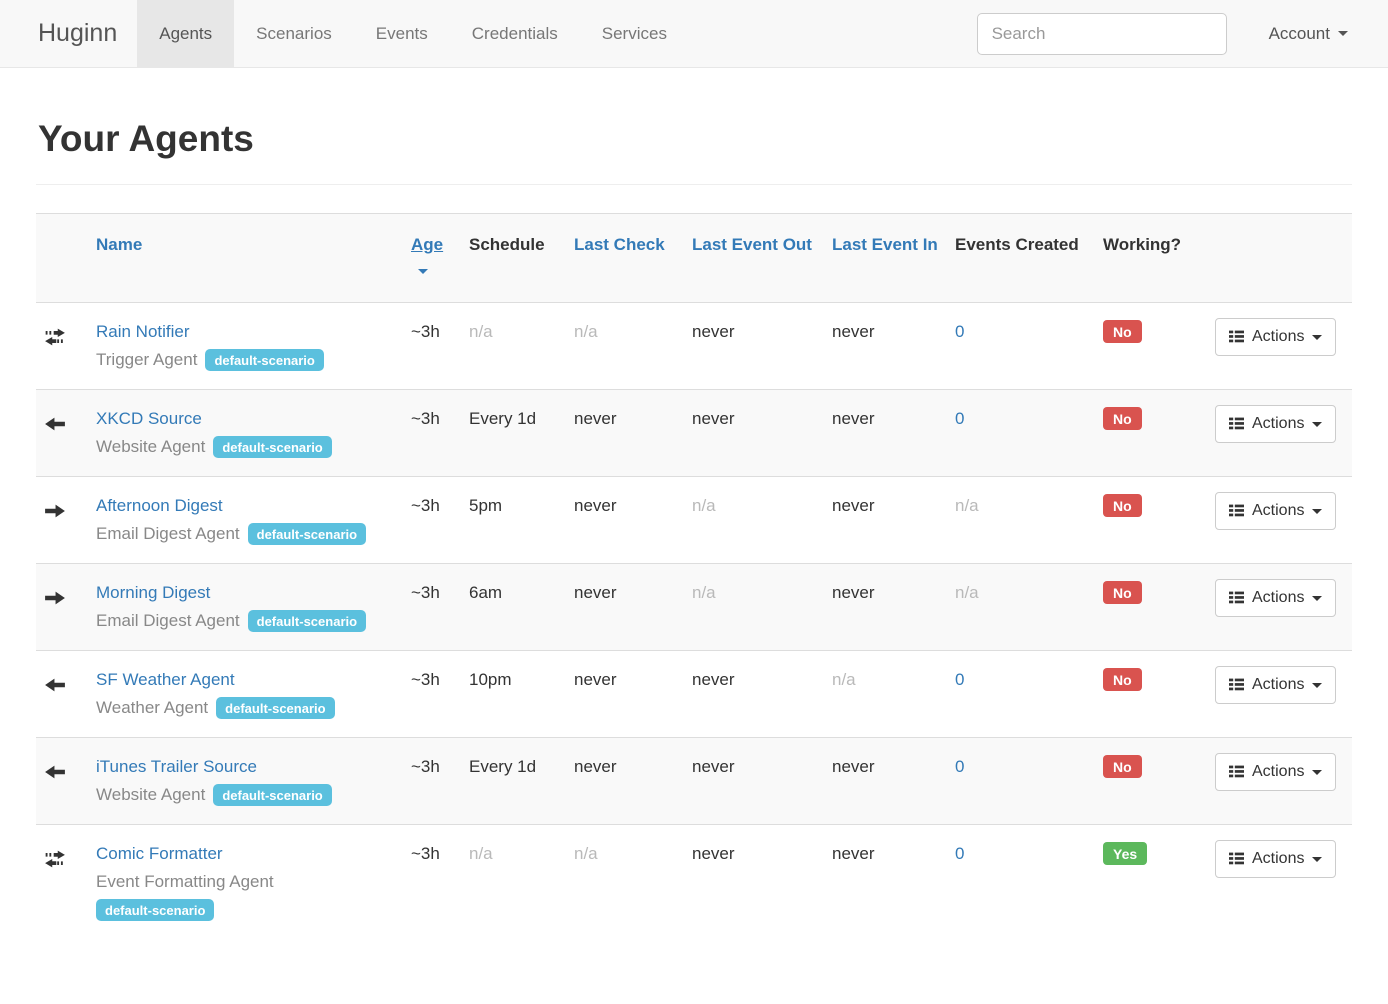 This screenshot has width=1388, height=1004. What do you see at coordinates (165, 679) in the screenshot?
I see `agent-name-link: SF Weather Agent` at bounding box center [165, 679].